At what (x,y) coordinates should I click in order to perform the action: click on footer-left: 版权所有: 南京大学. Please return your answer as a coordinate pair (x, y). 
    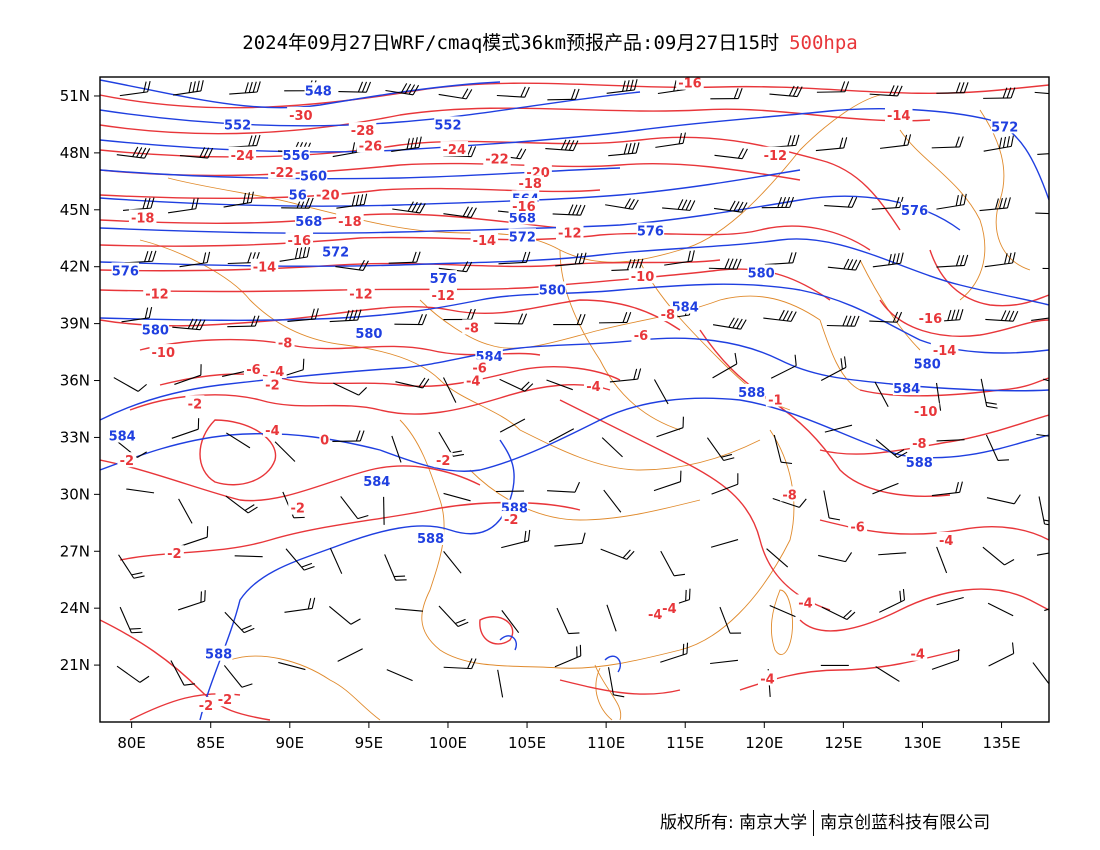
    Looking at the image, I should click on (734, 823).